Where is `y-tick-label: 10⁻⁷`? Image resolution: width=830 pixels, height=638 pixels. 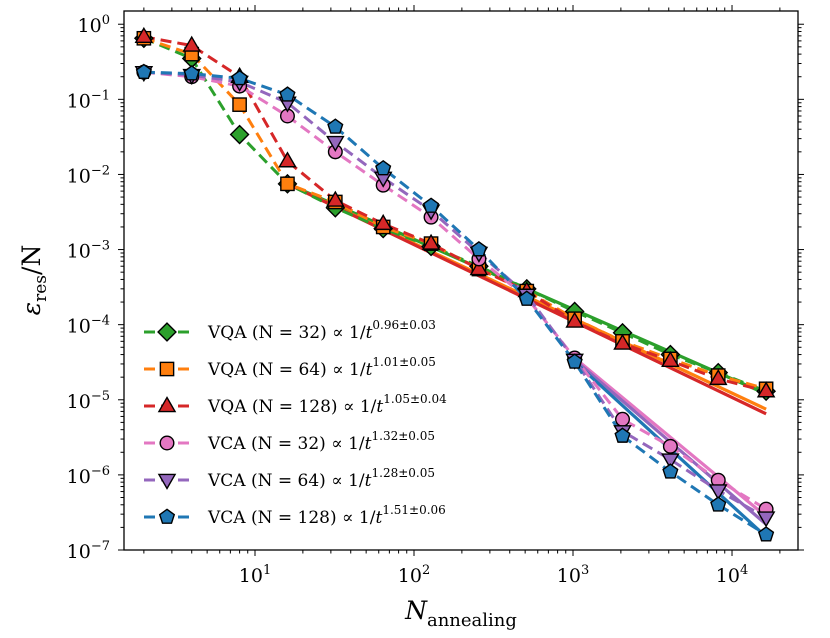
y-tick-label: 10⁻⁷ is located at coordinates (88, 551).